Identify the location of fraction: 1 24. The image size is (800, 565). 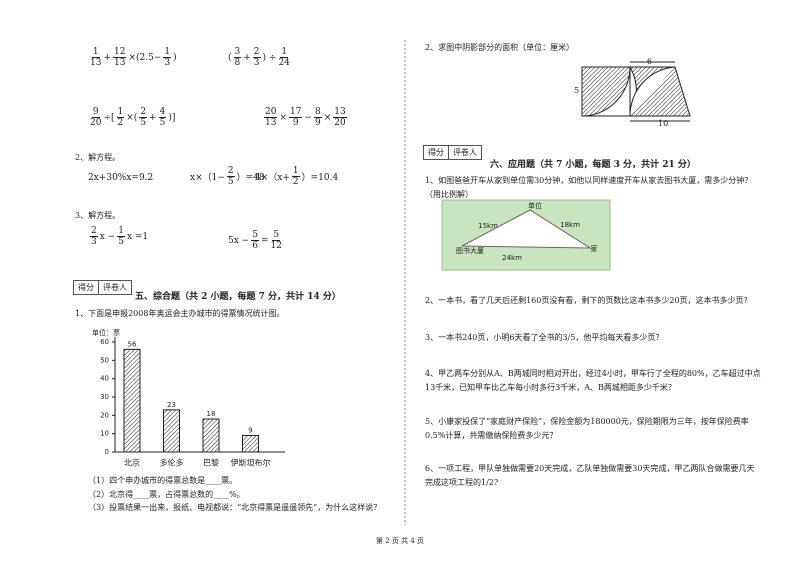
(283, 57).